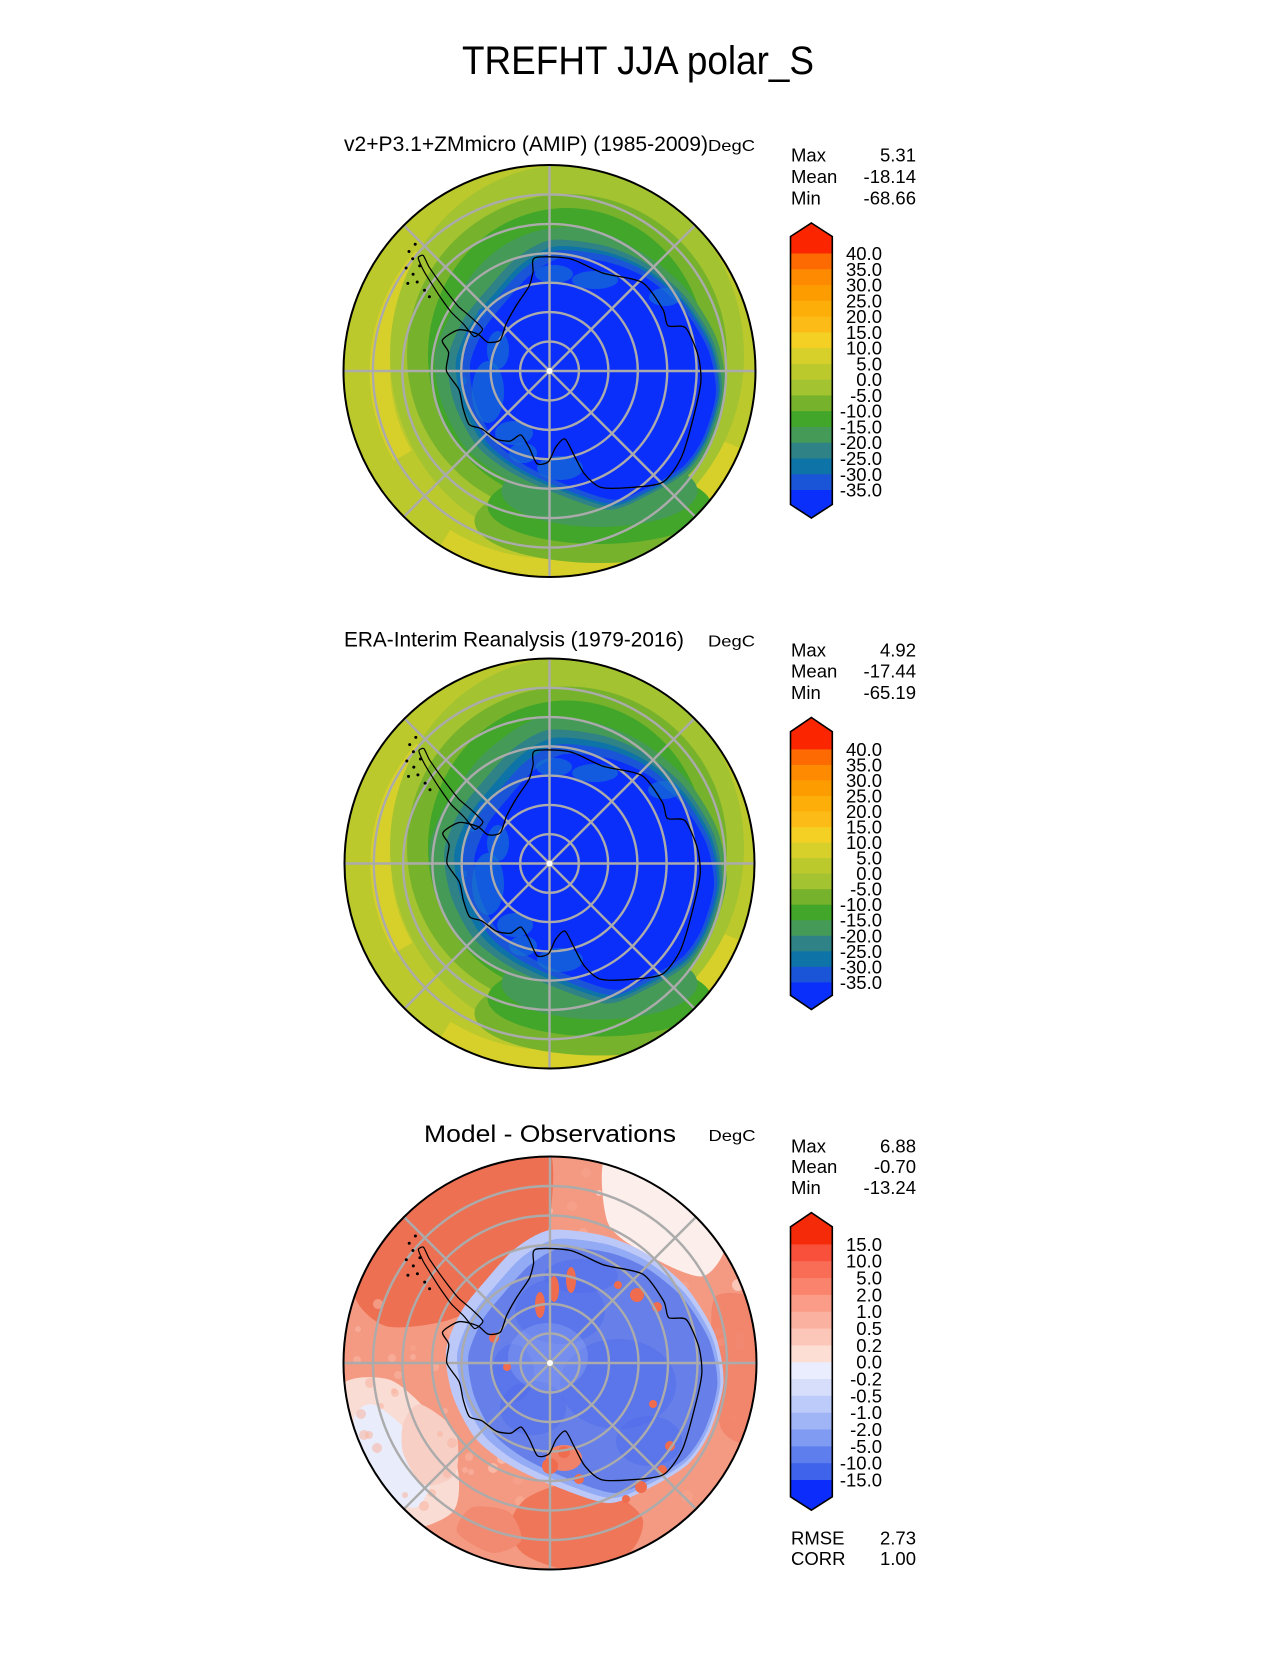  Describe the element at coordinates (526, 144) in the screenshot. I see `svg-text:v2+P3.1+ZMmicro (AMIP) (1985-2: v2+P3.1+ZMmicro (AMIP) (1985-2009)` at that location.